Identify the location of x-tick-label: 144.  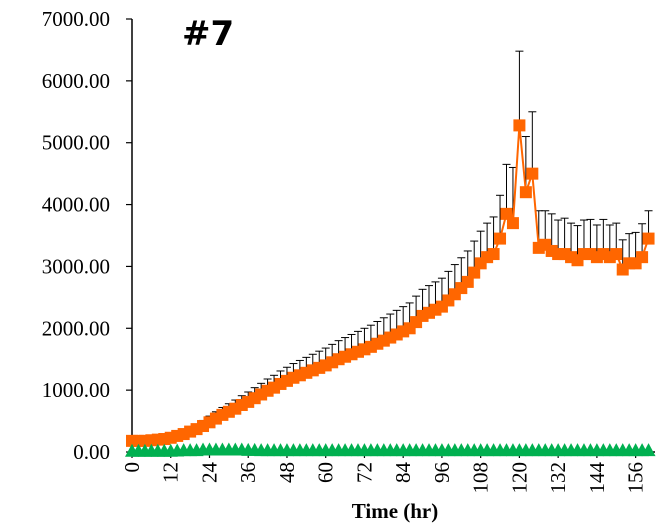
(597, 478).